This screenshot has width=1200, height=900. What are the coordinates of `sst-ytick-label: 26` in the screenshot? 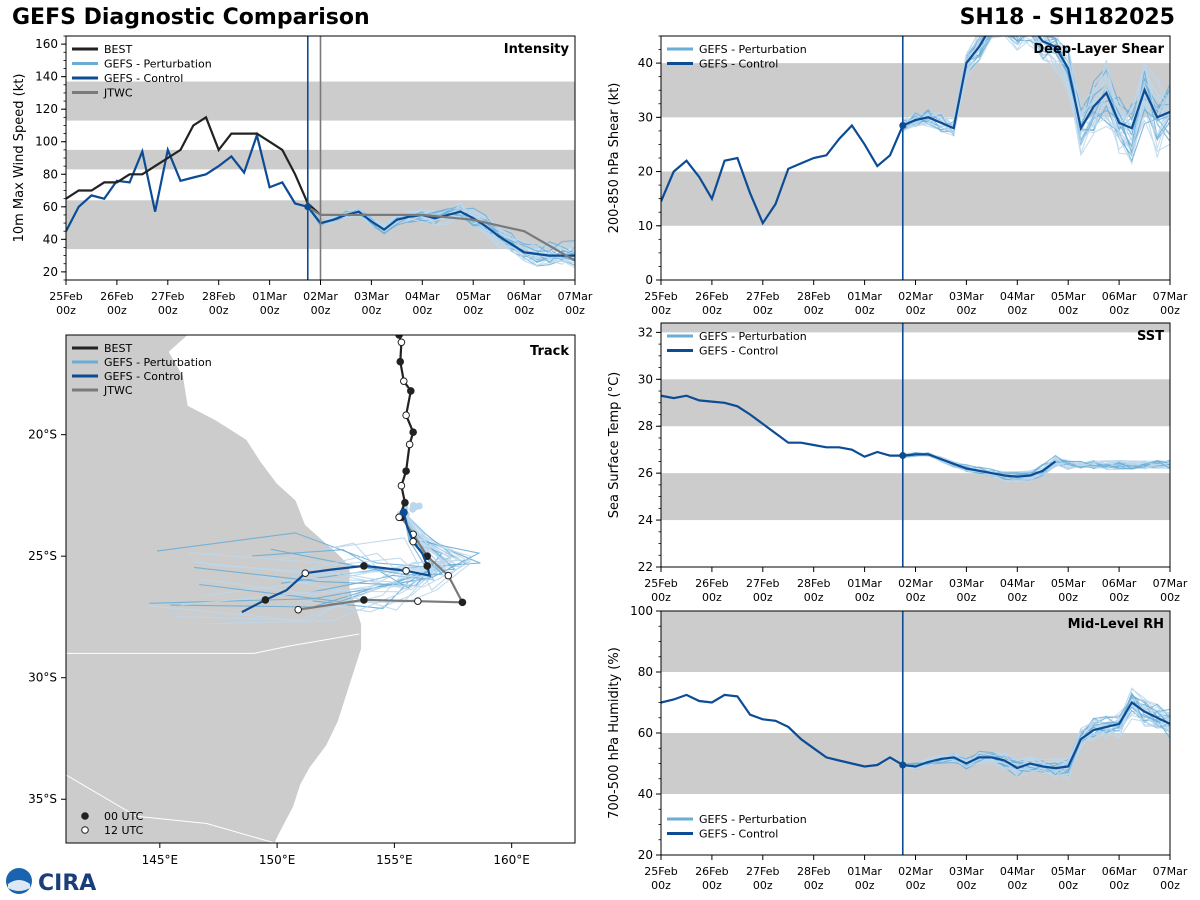 It's located at (645, 473).